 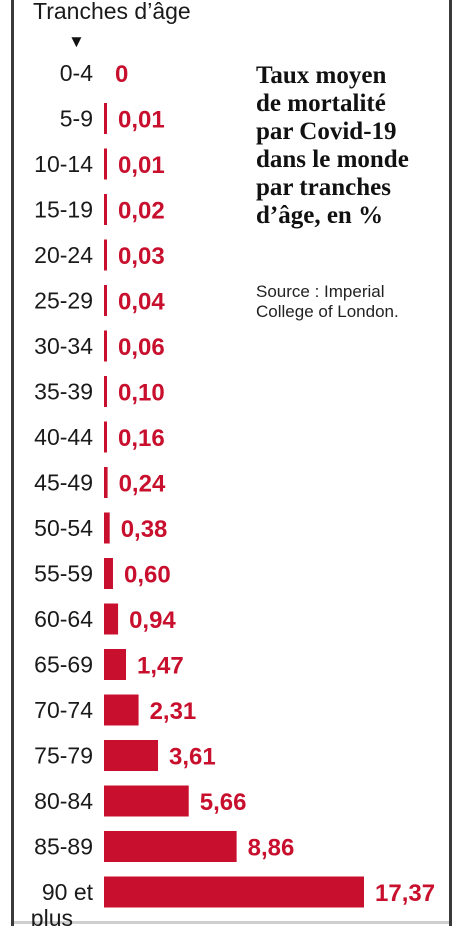 I want to click on category-label: 5-9, so click(x=76, y=119).